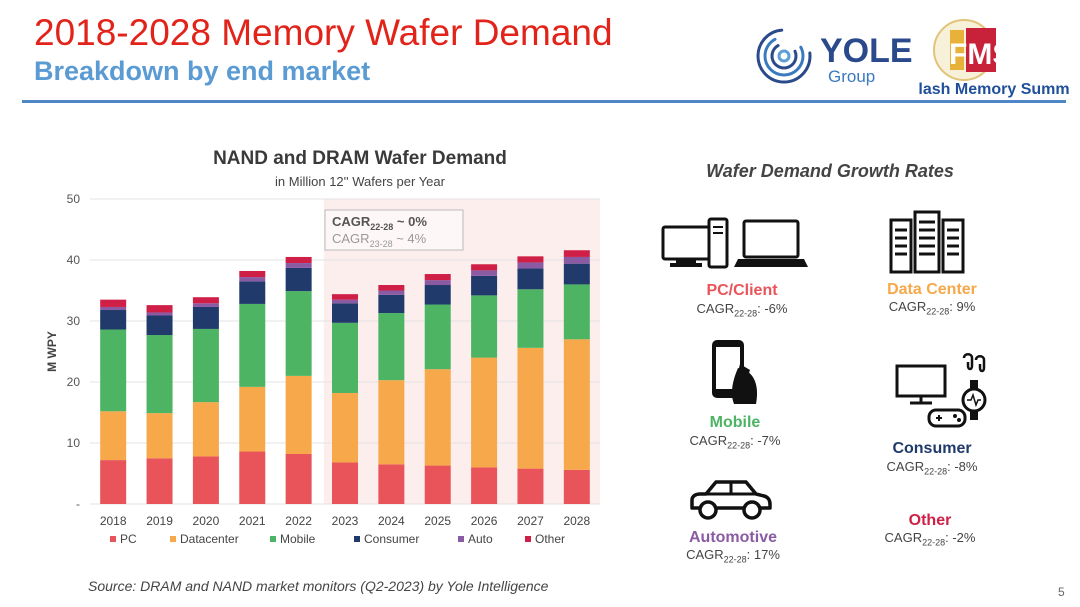 The width and height of the screenshot is (1080, 607). Describe the element at coordinates (345, 301) in the screenshot. I see `bar-segment-auto-2023` at that location.